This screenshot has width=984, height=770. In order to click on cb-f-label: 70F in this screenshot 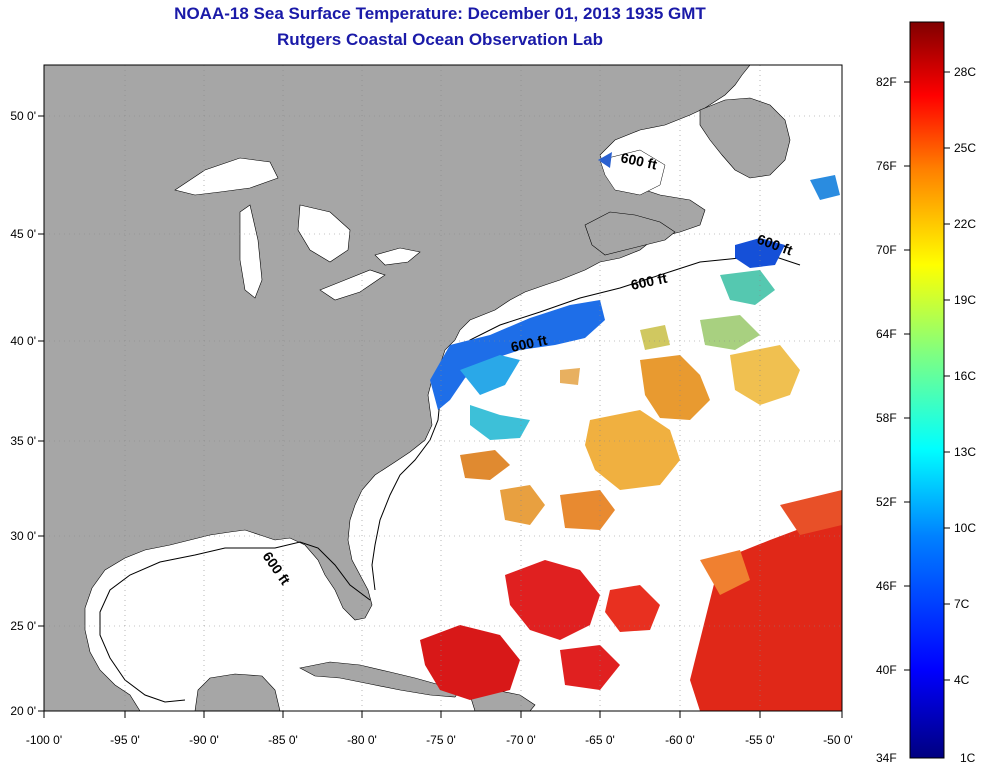, I will do `click(886, 250)`.